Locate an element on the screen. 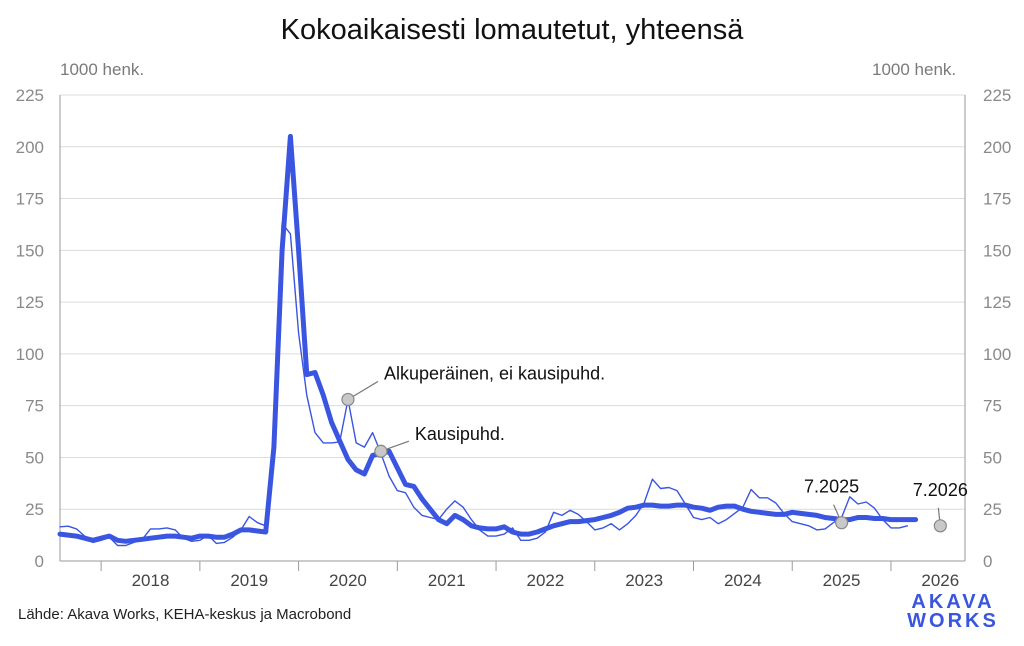 The image size is (1024, 646). x-tick-label: 2022 is located at coordinates (545, 580).